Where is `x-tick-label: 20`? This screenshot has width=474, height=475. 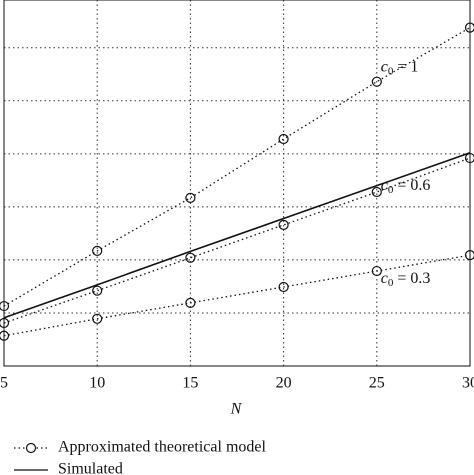
x-tick-label: 20 is located at coordinates (284, 383).